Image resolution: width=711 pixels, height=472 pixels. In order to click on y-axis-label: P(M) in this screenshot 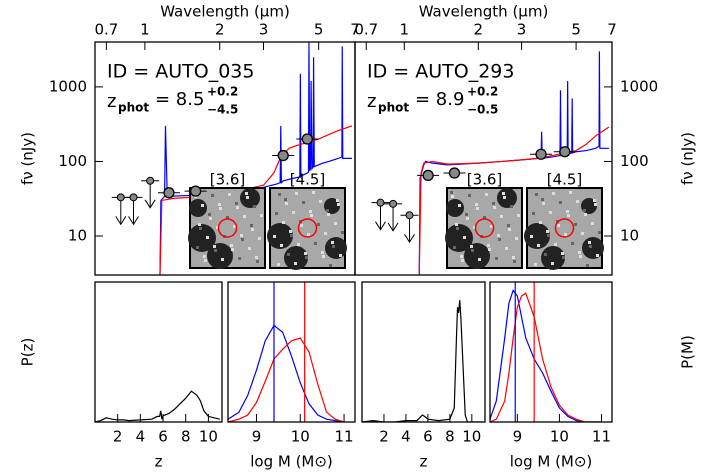, I will do `click(688, 352)`.